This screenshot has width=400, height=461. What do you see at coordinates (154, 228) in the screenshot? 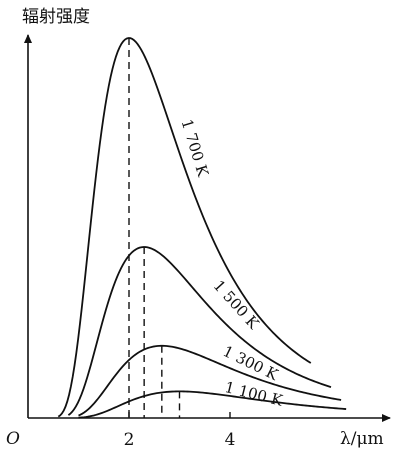
I see `peak-guides` at bounding box center [154, 228].